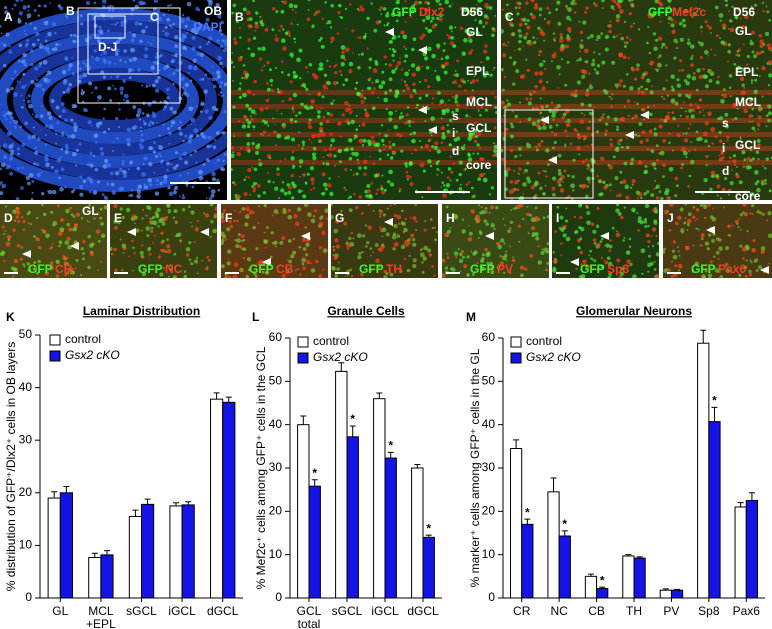 The height and width of the screenshot is (629, 772). I want to click on panel-label: G, so click(339, 218).